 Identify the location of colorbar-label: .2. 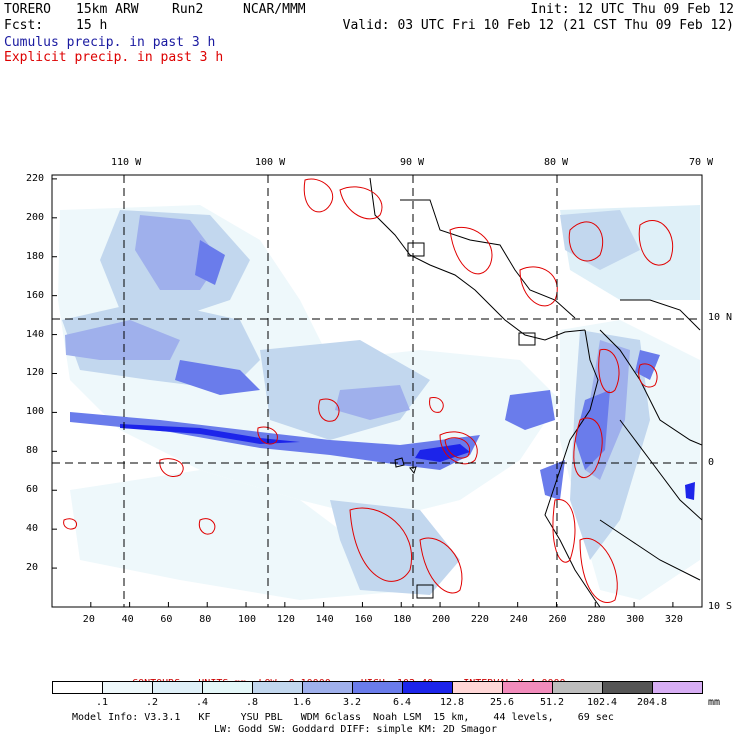
(152, 702).